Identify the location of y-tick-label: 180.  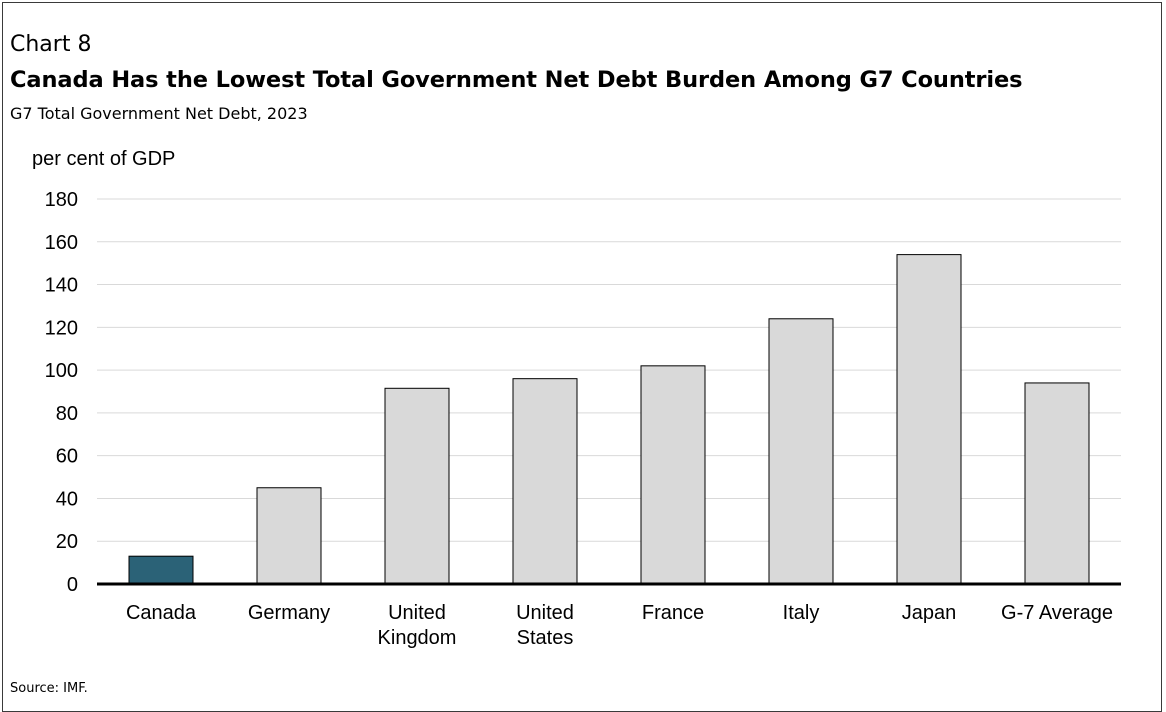
(61, 200).